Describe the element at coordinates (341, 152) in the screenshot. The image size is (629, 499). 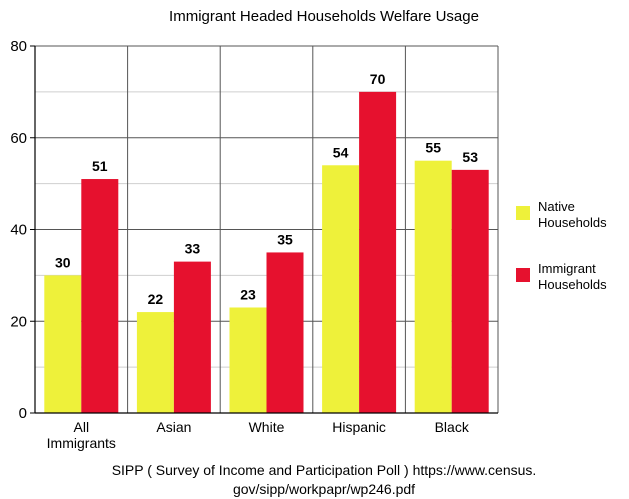
I see `data-label: 54` at that location.